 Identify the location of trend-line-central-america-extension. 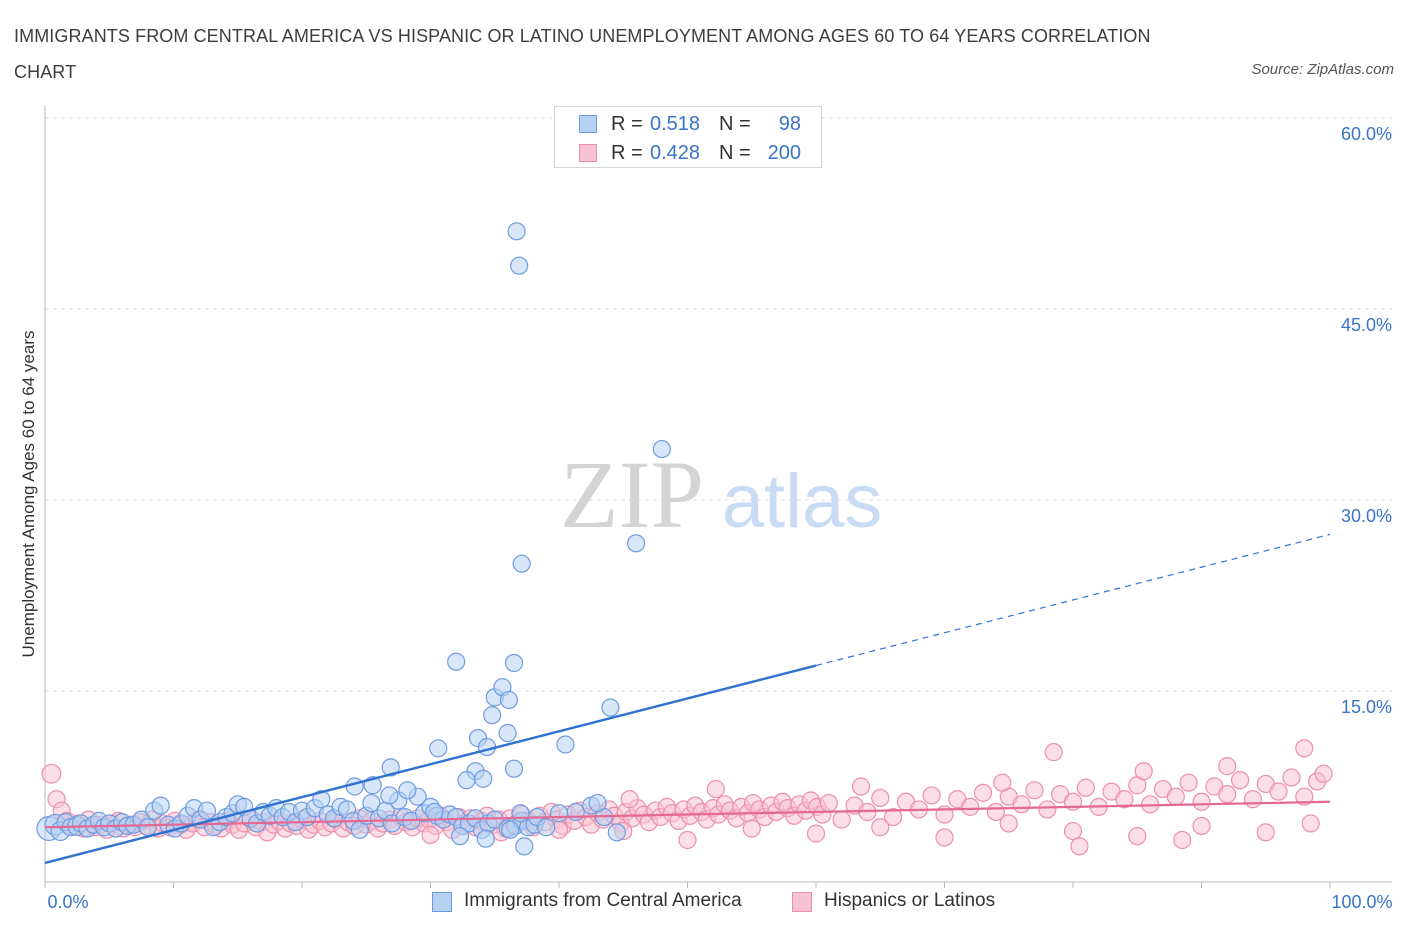
(1073, 600).